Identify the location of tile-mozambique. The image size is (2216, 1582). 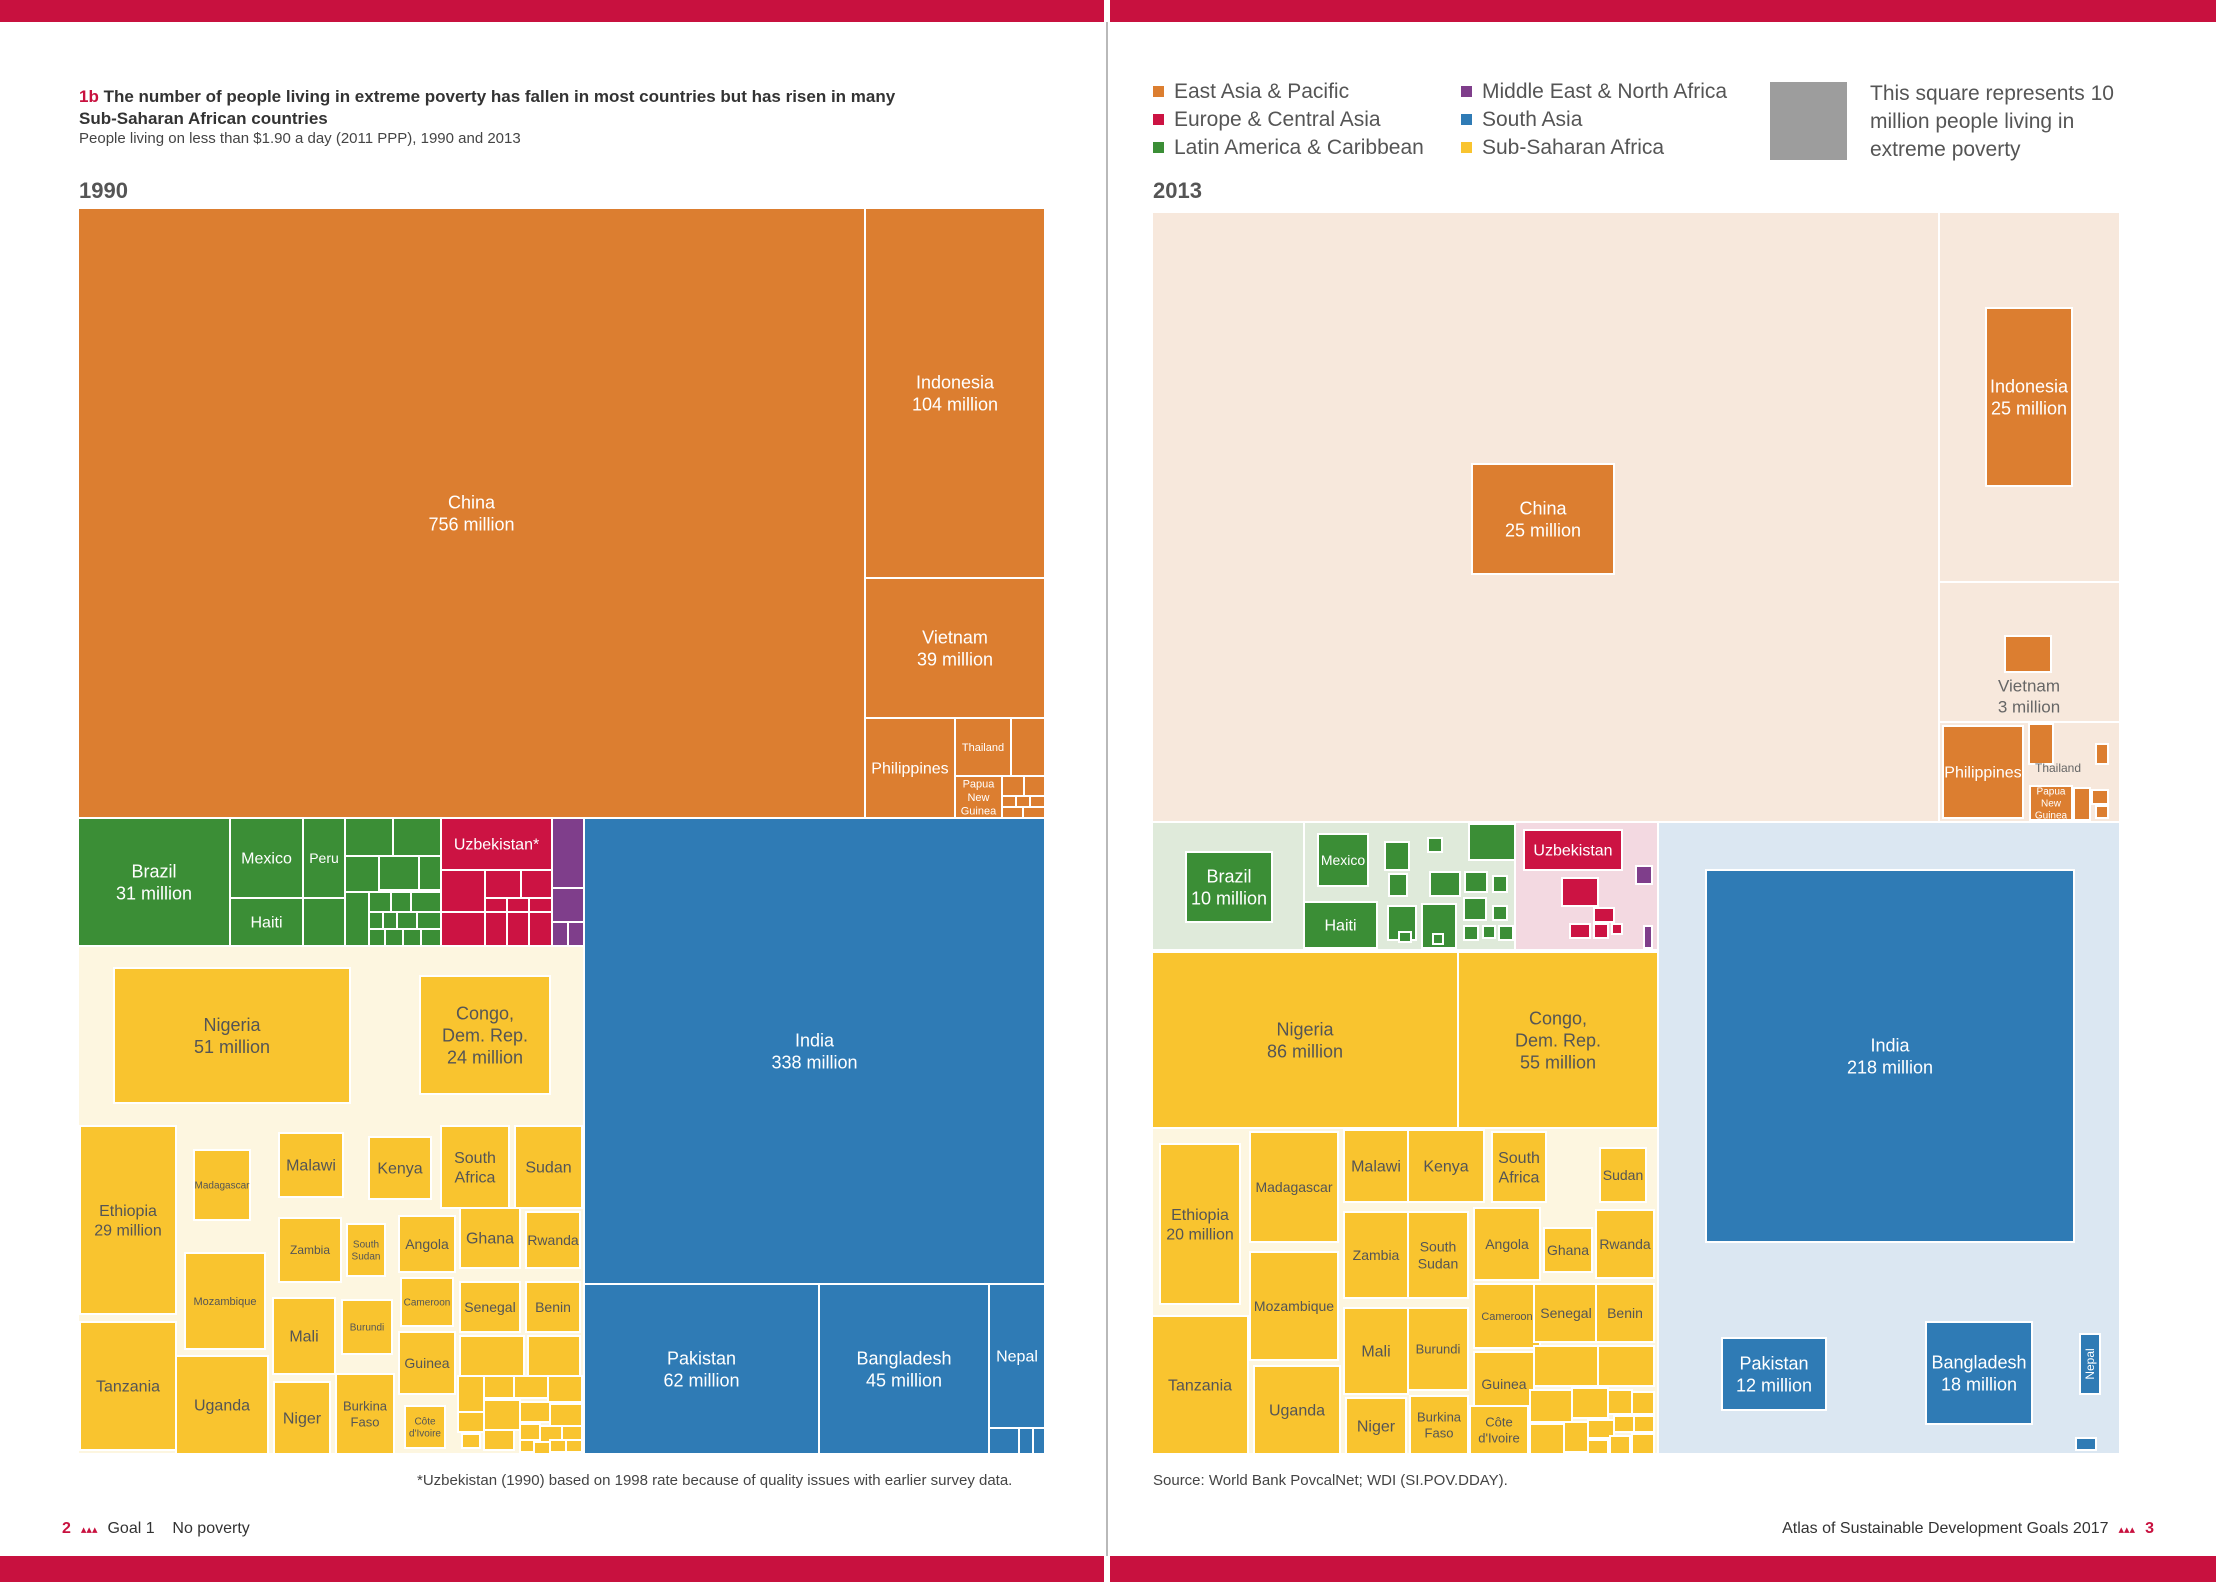
(1294, 1306).